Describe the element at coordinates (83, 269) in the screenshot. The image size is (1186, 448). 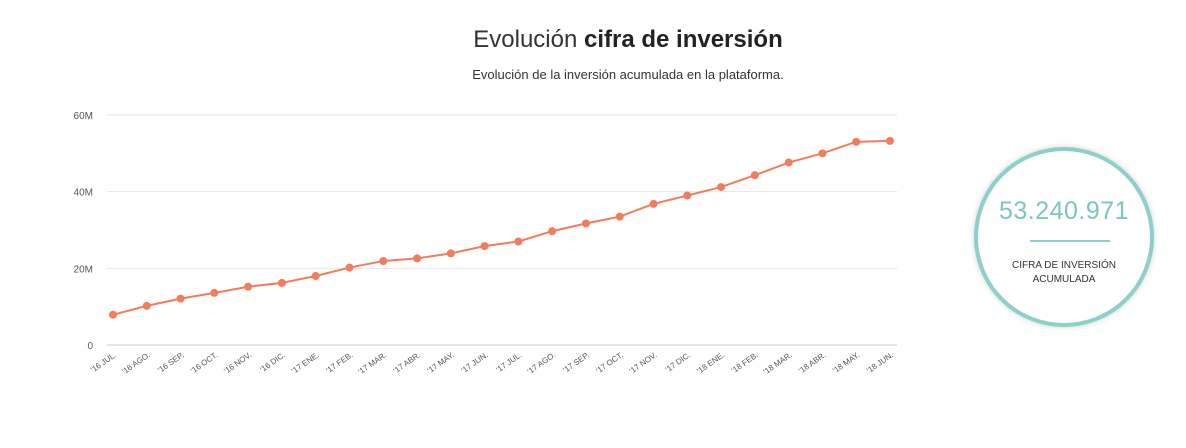
I see `y-tick-label: 20M` at that location.